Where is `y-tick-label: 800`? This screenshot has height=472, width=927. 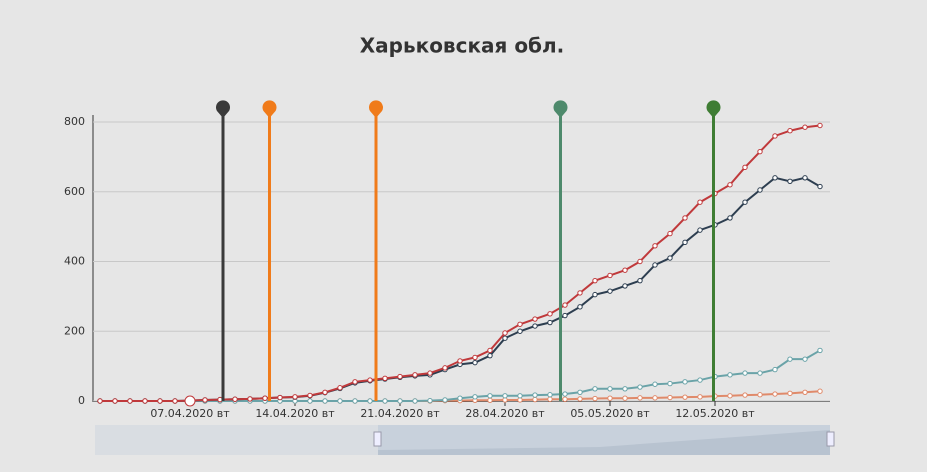 y-tick-label: 800 is located at coordinates (74, 121).